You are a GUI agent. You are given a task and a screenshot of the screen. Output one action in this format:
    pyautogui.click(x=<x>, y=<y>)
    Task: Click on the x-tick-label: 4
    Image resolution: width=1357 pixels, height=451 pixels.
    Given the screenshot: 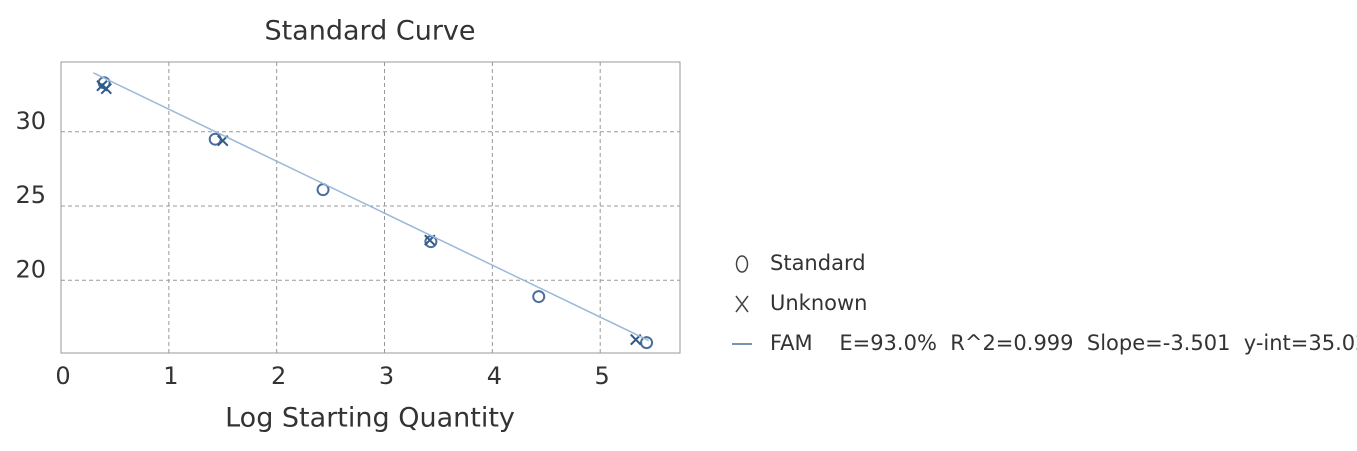 What is the action you would take?
    pyautogui.click(x=494, y=376)
    